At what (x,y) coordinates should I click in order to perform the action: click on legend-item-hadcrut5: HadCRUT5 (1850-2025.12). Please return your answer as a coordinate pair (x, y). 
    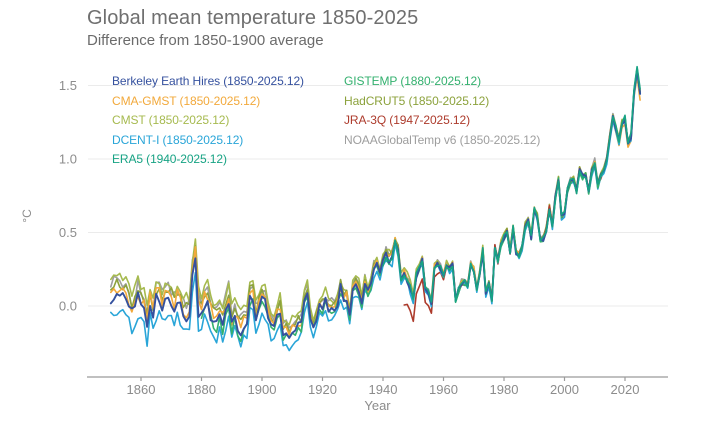
    Looking at the image, I should click on (417, 100).